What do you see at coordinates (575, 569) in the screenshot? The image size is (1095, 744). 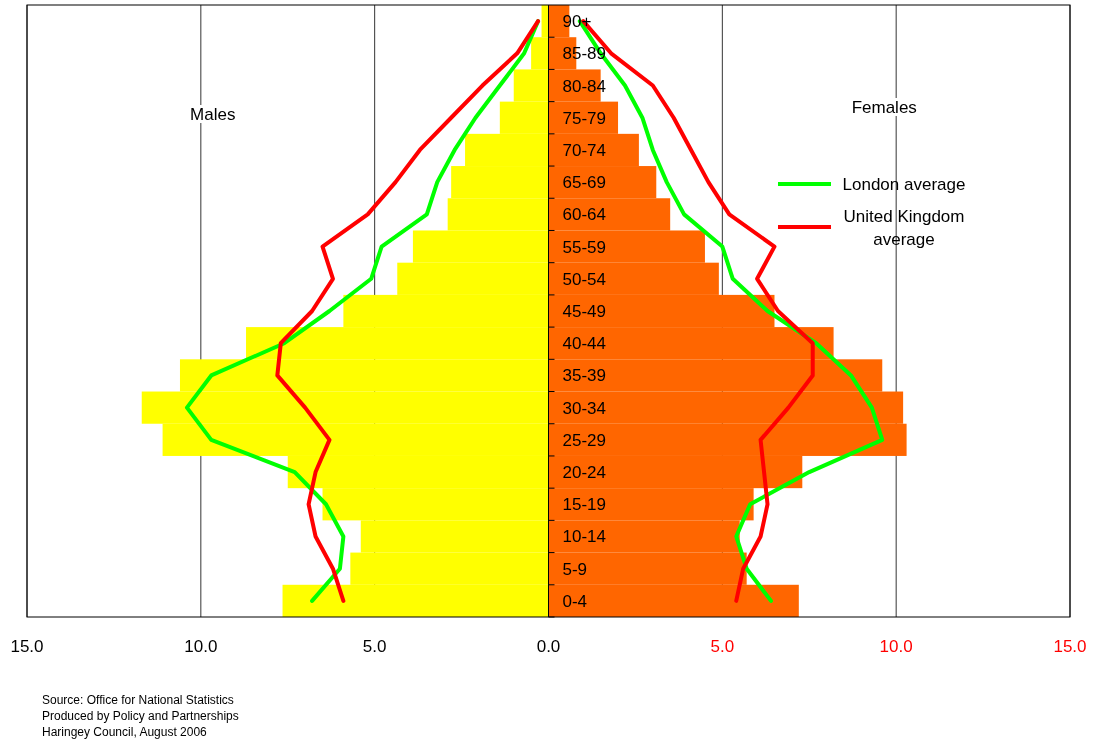 I see `y-tick-label: 5-9` at bounding box center [575, 569].